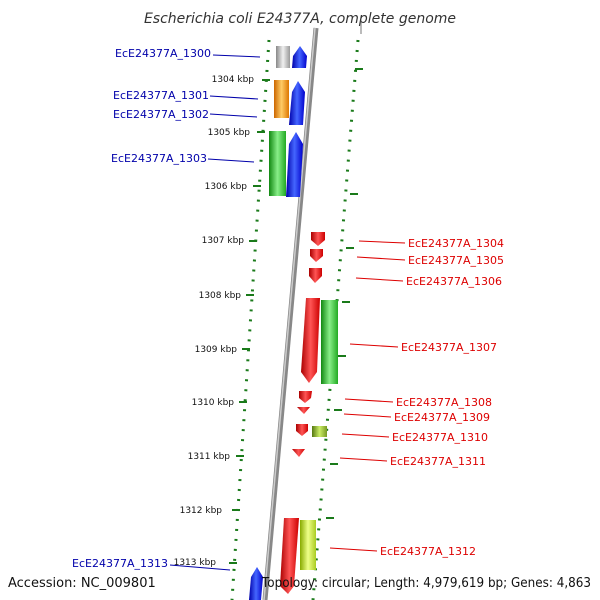 This screenshot has width=600, height=600. What do you see at coordinates (216, 350) in the screenshot?
I see `tick-label: 1309 kbp` at bounding box center [216, 350].